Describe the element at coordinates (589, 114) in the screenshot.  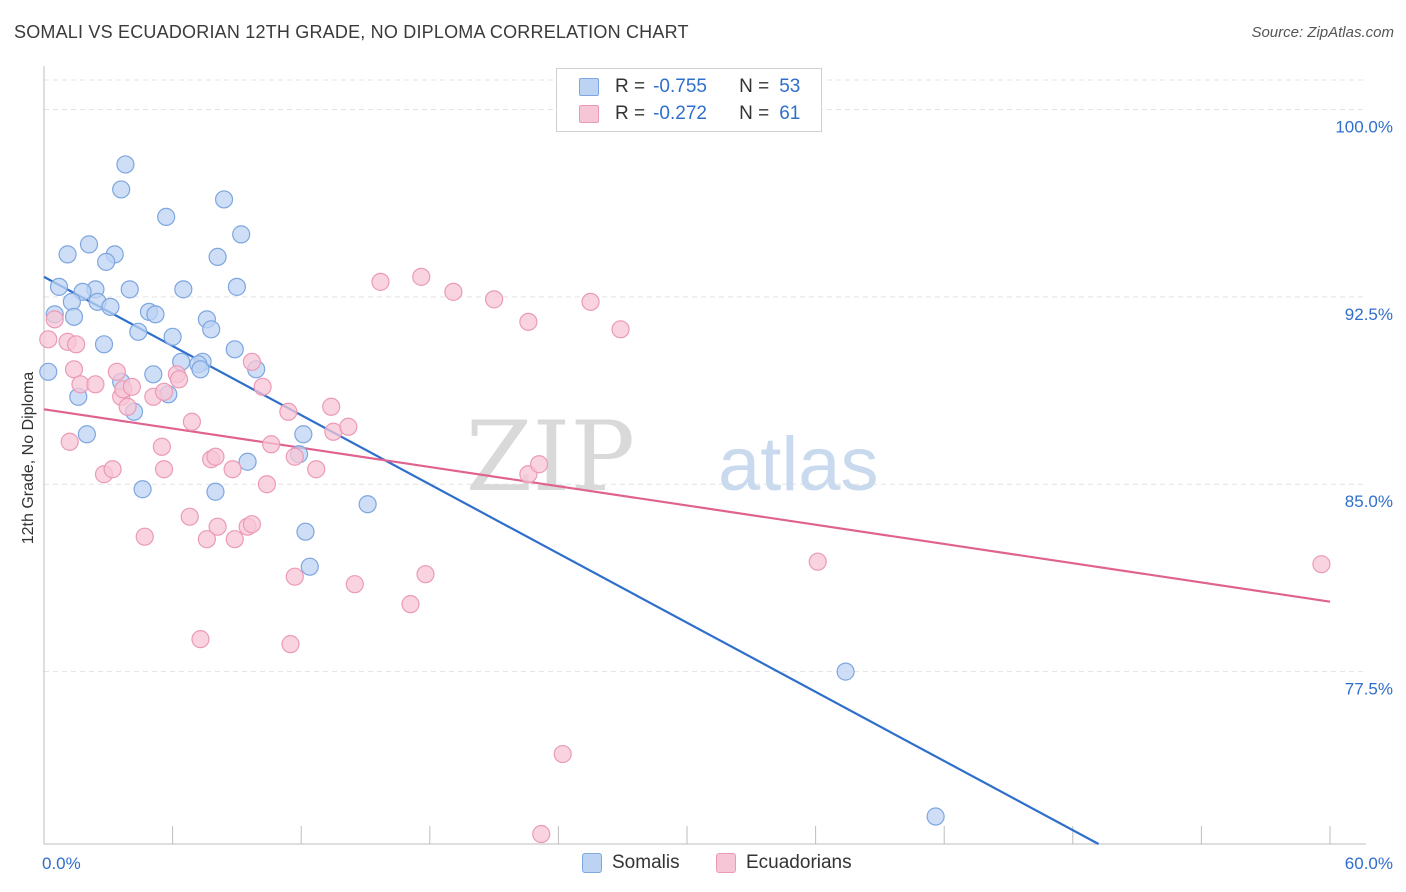
I see `legend-swatch-ecuadorians` at that location.